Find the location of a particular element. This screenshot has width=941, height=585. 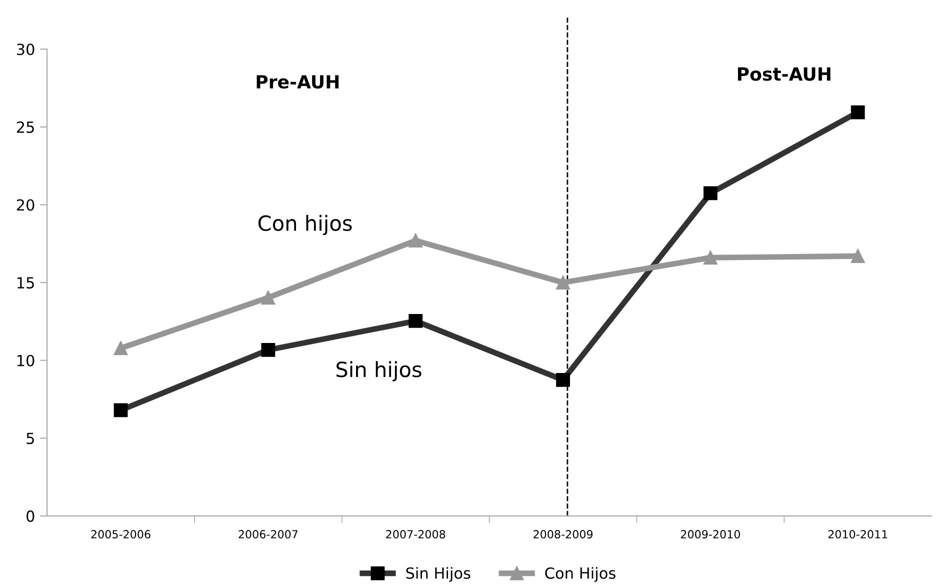

x-tick-label: 2005-2006 is located at coordinates (120, 534).